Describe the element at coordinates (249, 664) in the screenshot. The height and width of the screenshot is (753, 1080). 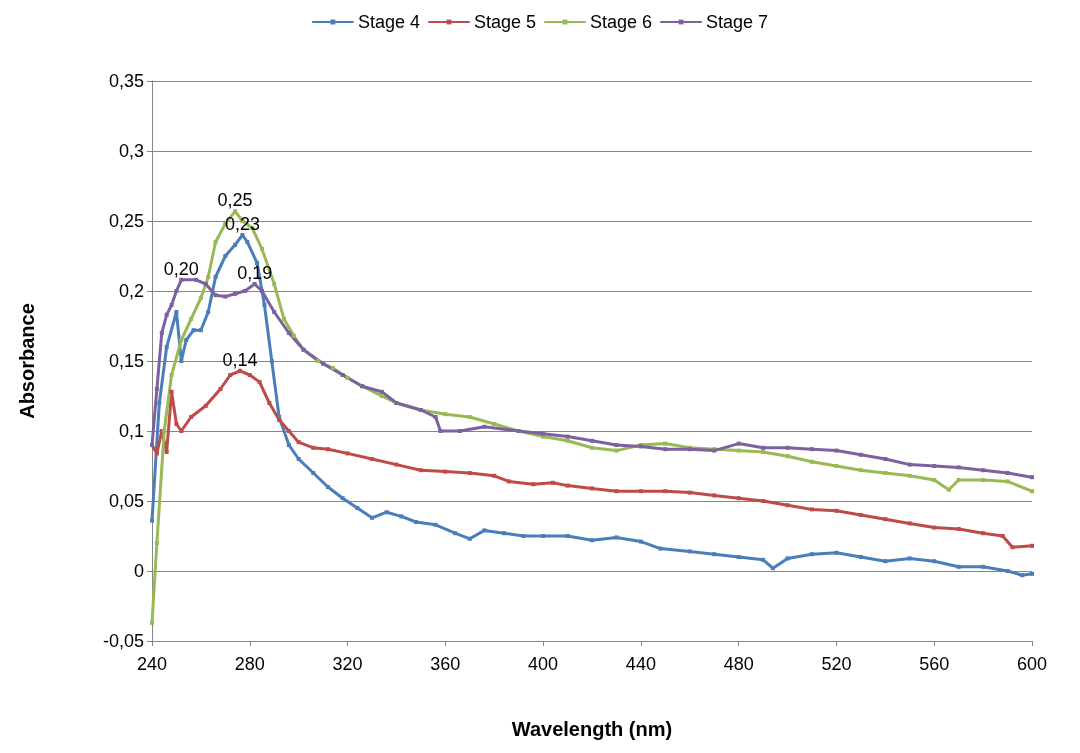
I see `x-tick-label: 280` at that location.